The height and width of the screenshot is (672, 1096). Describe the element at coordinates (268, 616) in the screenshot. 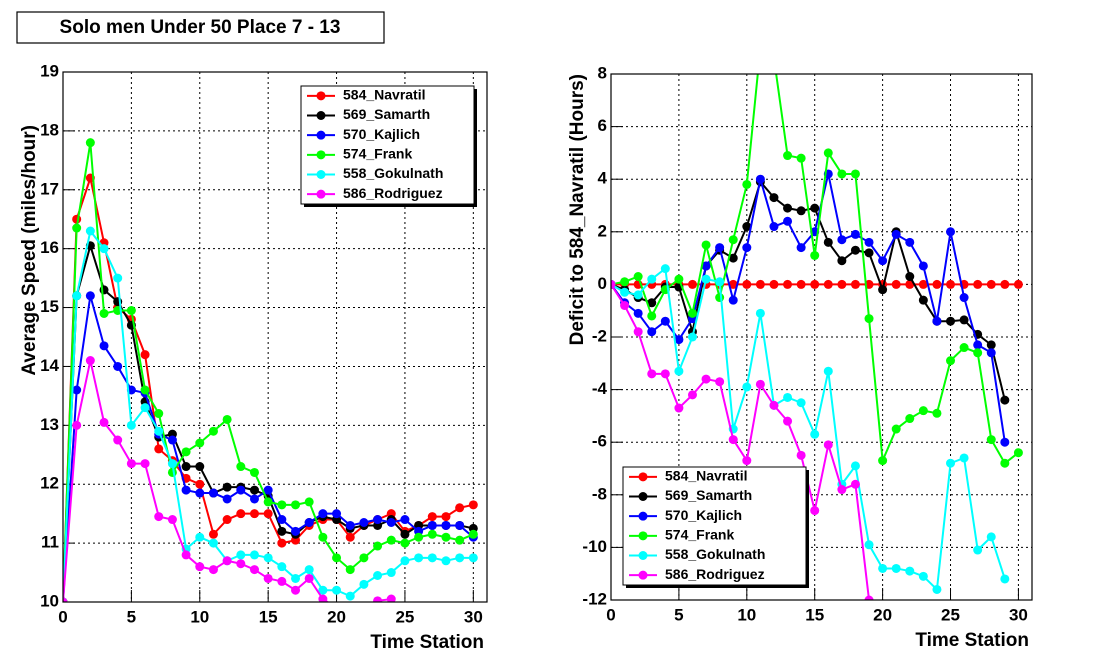

I see `x-tick-label: 15` at that location.